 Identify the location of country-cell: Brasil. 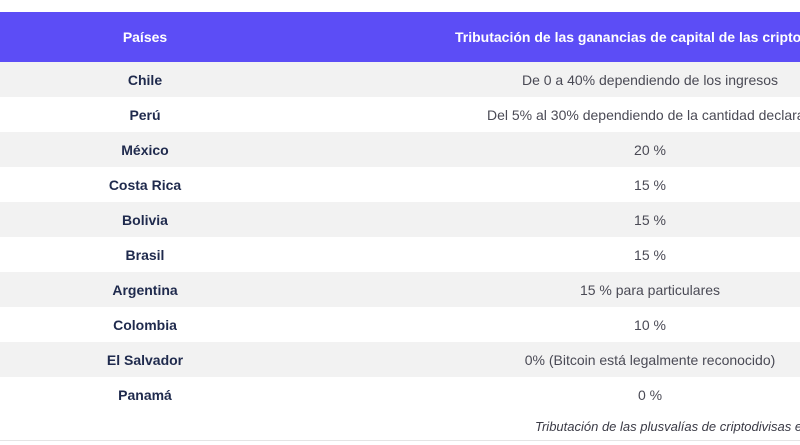
(145, 254).